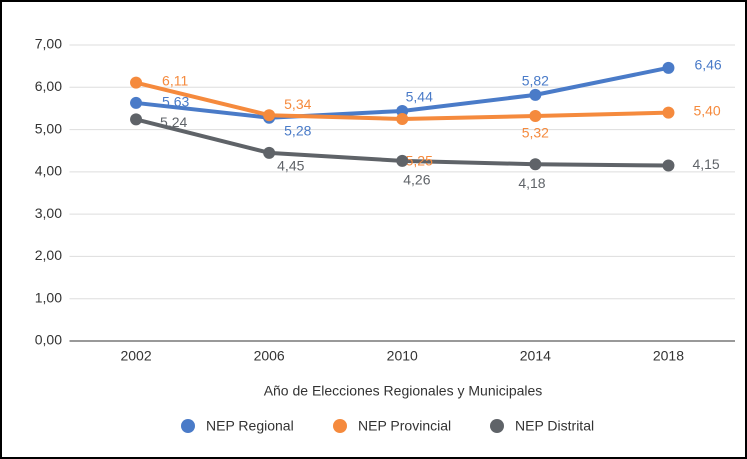 The height and width of the screenshot is (459, 747). What do you see at coordinates (48, 128) in the screenshot?
I see `y-tick-label: 5,00` at bounding box center [48, 128].